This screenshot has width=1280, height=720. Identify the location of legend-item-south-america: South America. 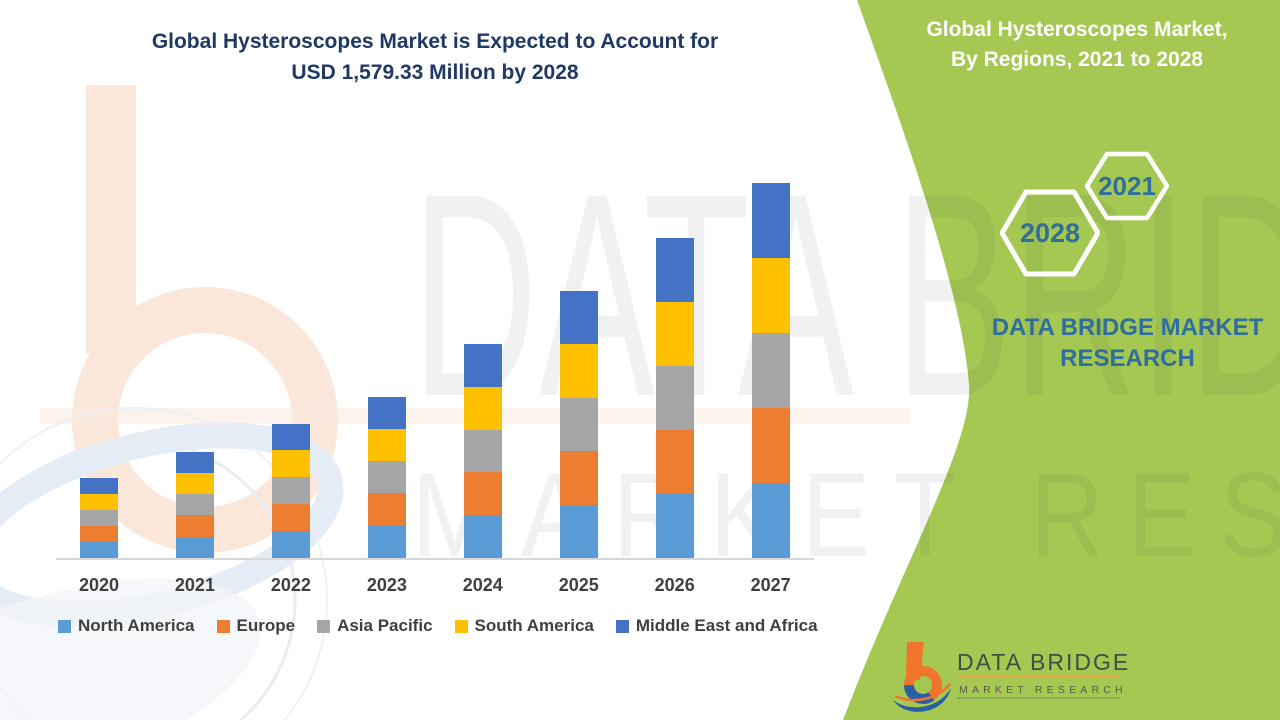
(524, 626).